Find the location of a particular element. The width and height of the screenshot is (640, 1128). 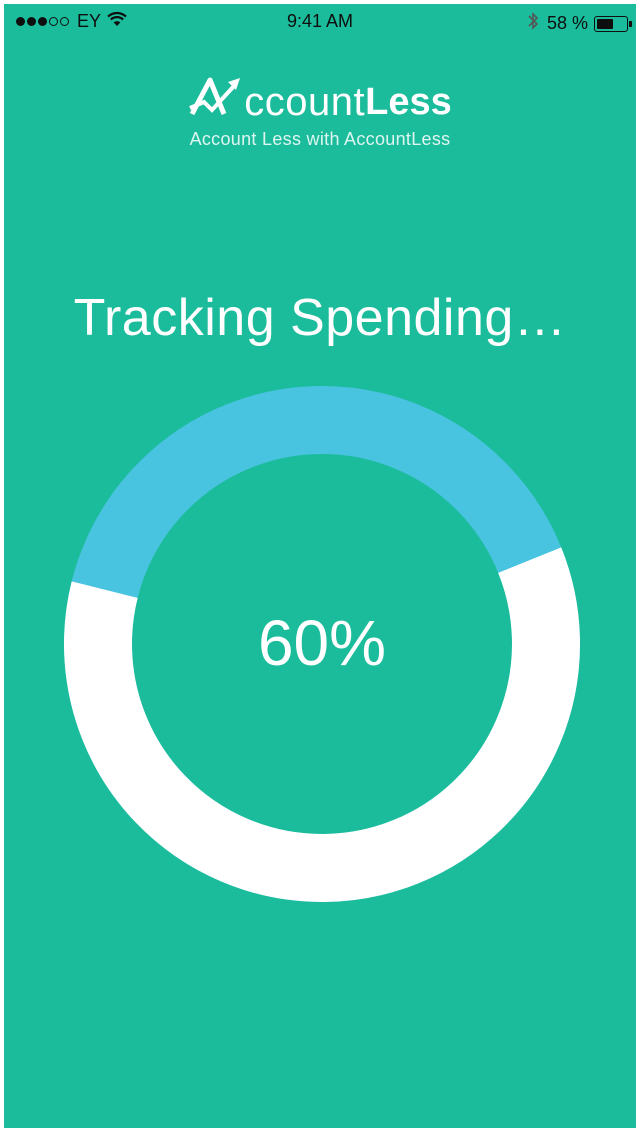

logo-name-light: ccount is located at coordinates (305, 102).